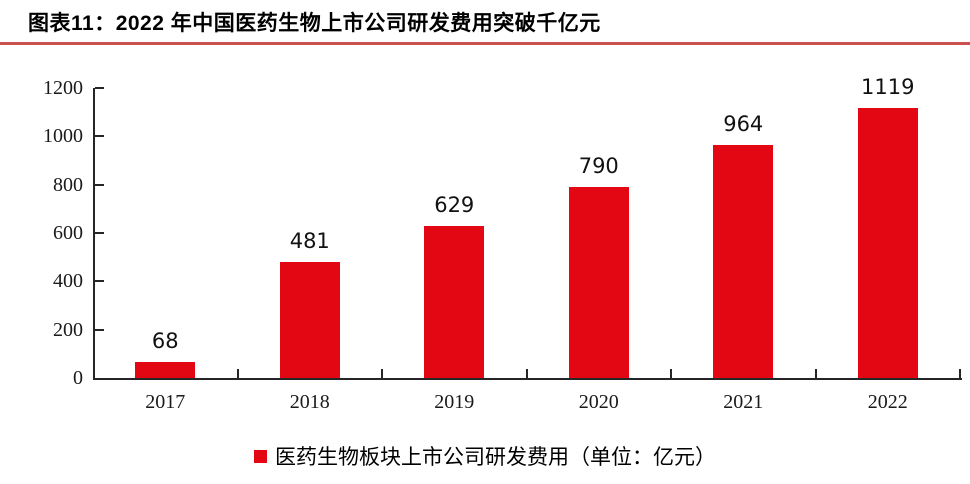 This screenshot has width=970, height=484. I want to click on x-axis-label: 2020, so click(598, 402).